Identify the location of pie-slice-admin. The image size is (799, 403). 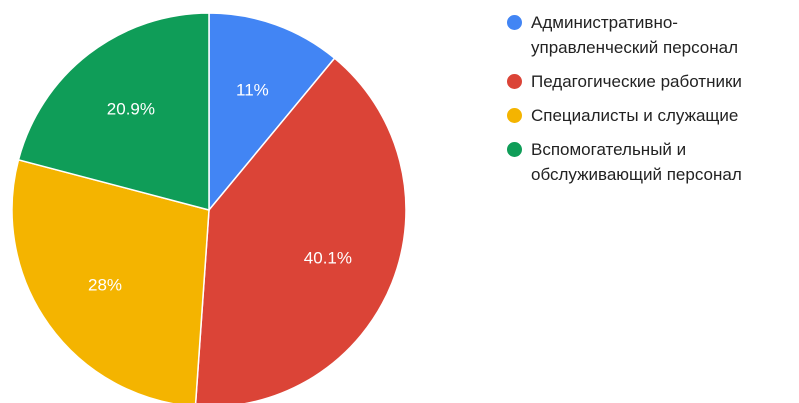
(272, 112).